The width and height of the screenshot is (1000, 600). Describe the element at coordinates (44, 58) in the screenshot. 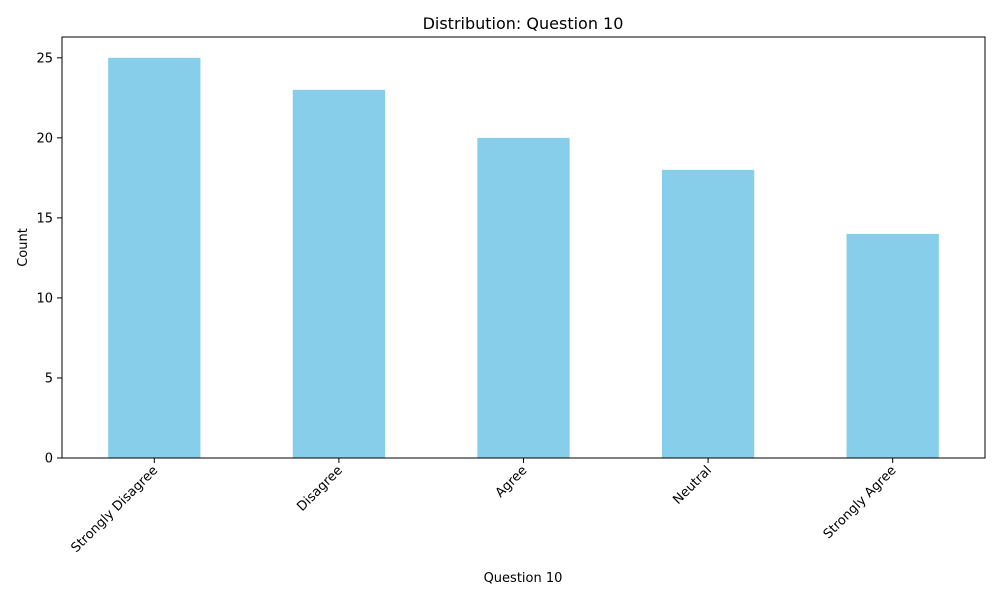

I see `y-tick-label: 25` at that location.